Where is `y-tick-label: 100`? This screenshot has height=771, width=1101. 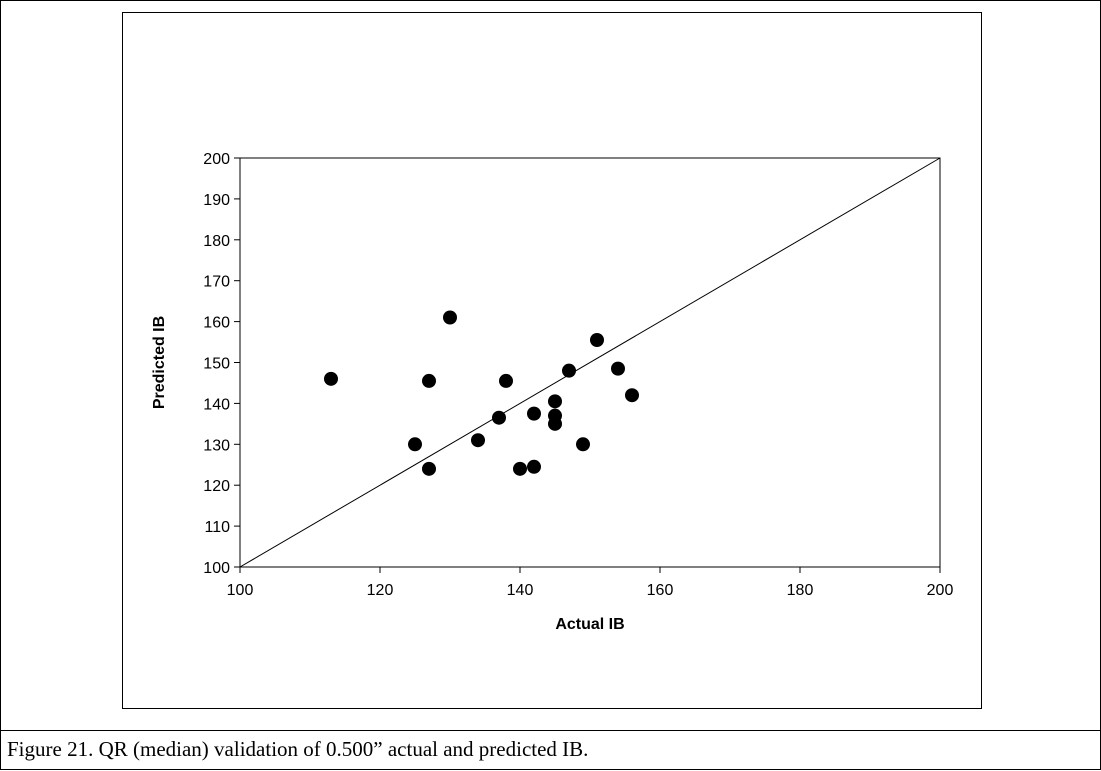 y-tick-label: 100 is located at coordinates (216, 568).